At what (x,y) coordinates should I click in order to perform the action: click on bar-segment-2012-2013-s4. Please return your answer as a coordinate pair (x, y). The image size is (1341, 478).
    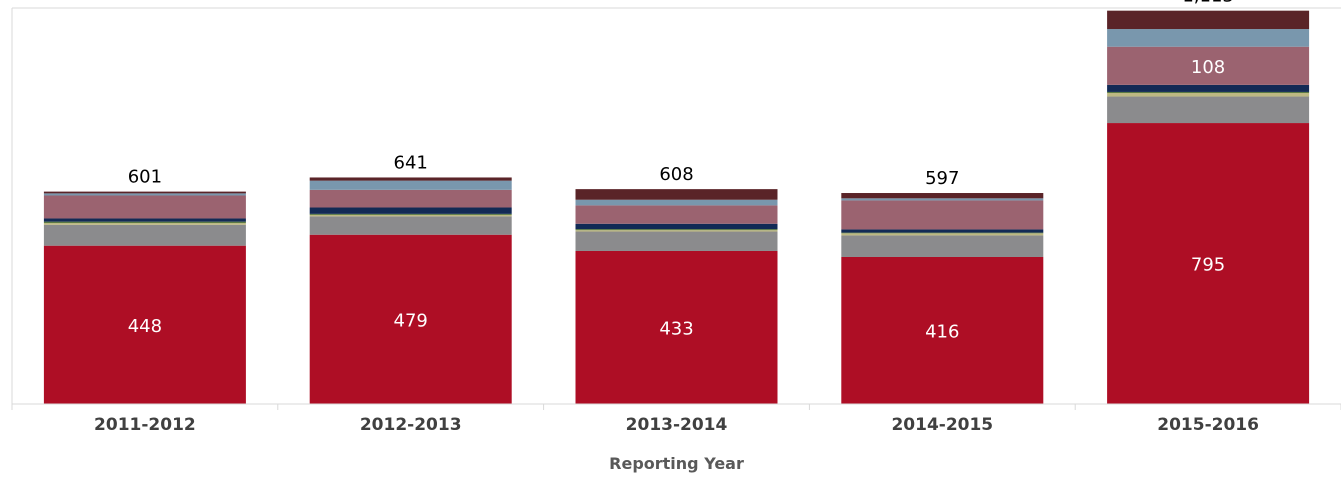
    Looking at the image, I should click on (410, 214).